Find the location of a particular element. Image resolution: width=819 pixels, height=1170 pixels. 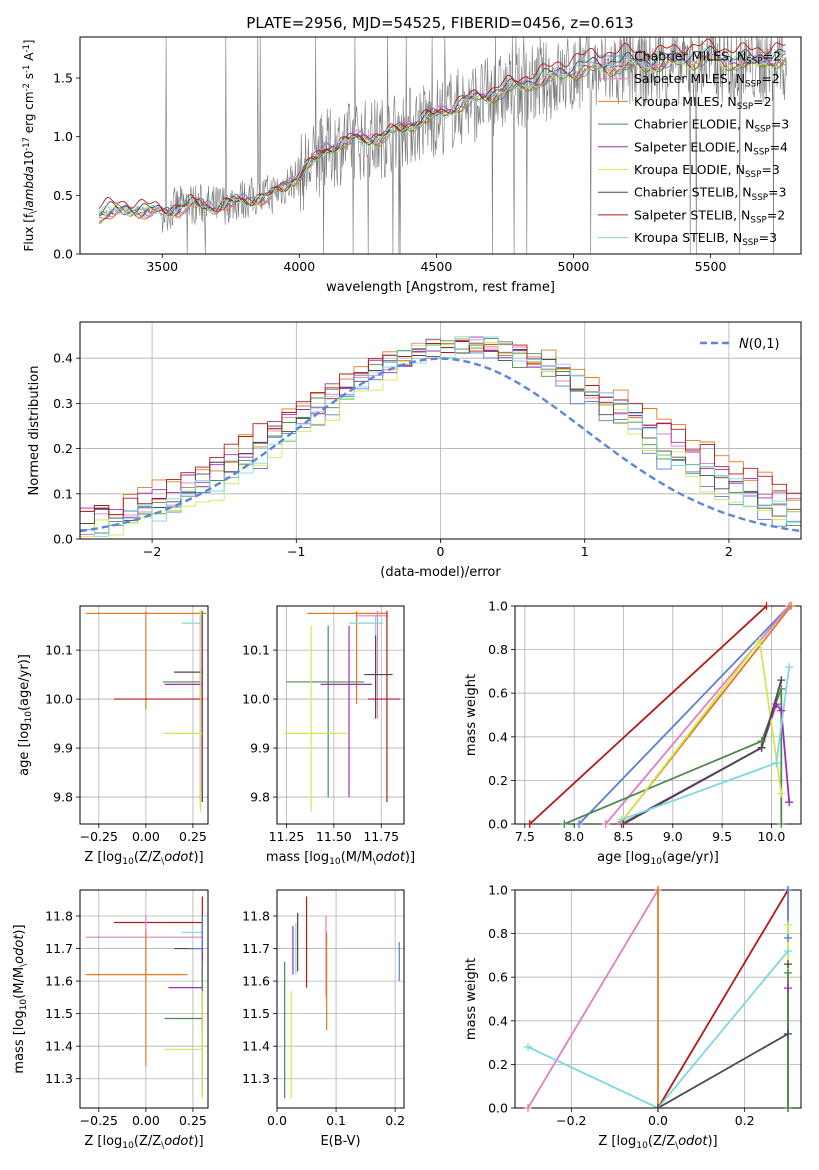

label-fragment: -1 is located at coordinates (26, 48).